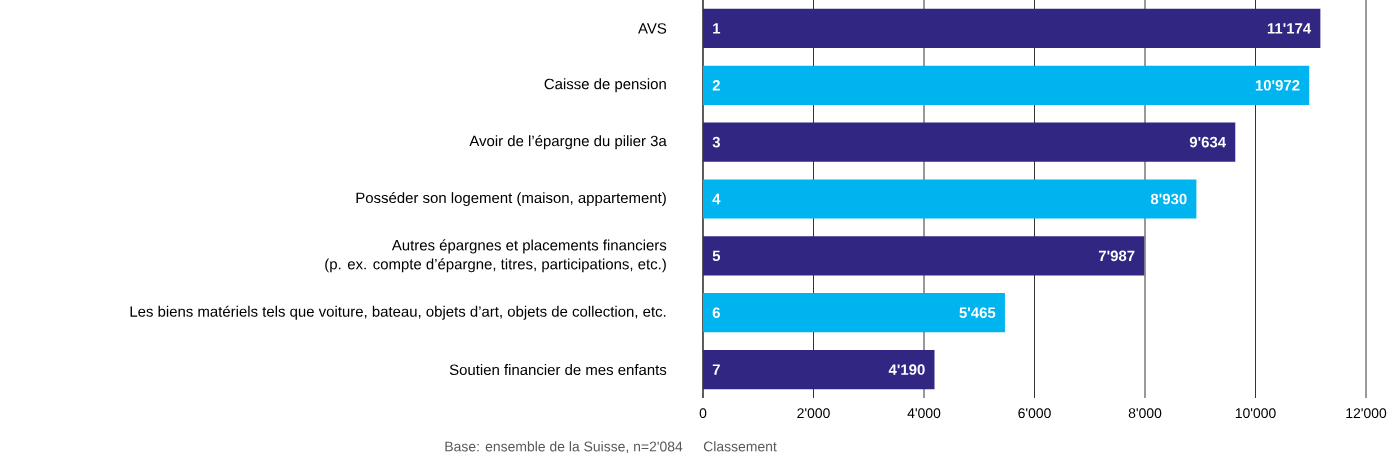 This screenshot has height=459, width=1393. What do you see at coordinates (716, 199) in the screenshot?
I see `annotation: 4` at bounding box center [716, 199].